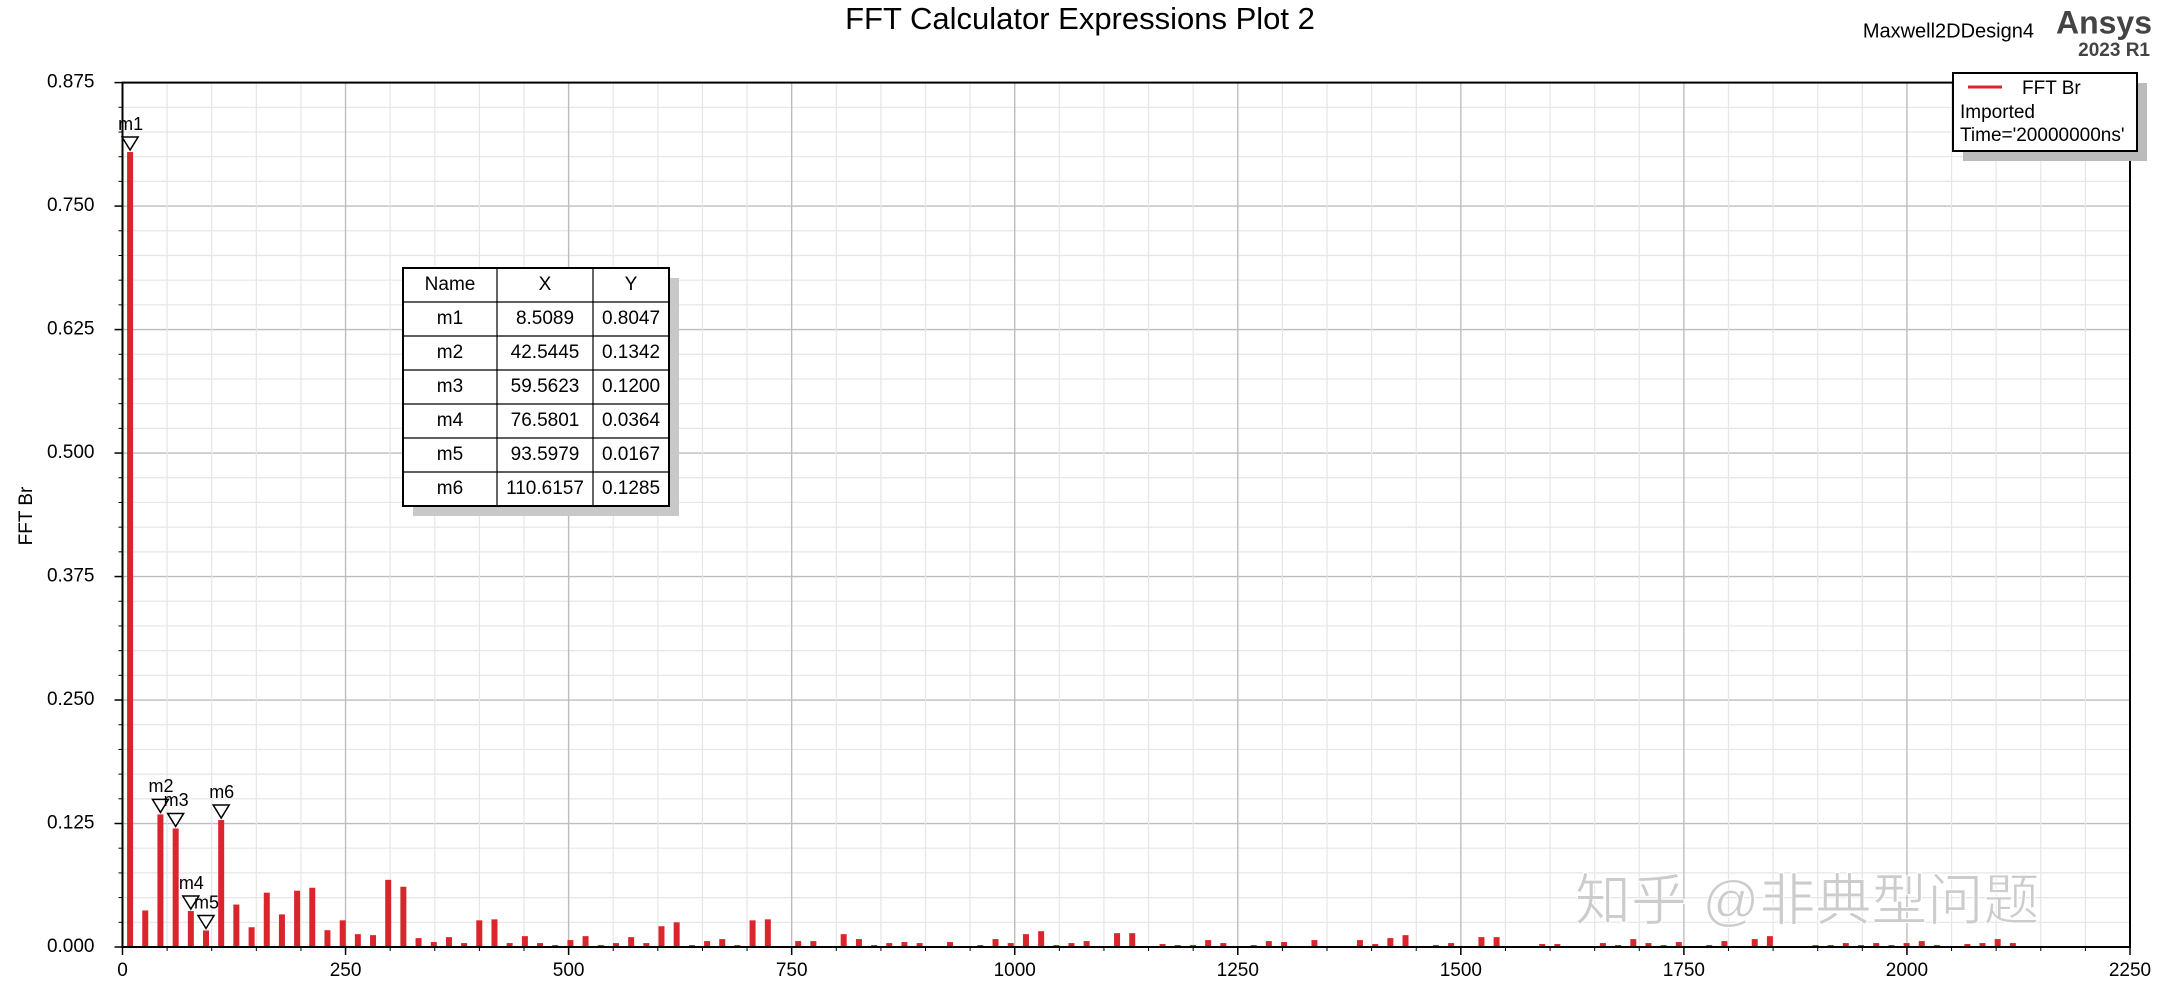 Image resolution: width=2158 pixels, height=997 pixels. I want to click on table-cell: 0.0364, so click(631, 420).